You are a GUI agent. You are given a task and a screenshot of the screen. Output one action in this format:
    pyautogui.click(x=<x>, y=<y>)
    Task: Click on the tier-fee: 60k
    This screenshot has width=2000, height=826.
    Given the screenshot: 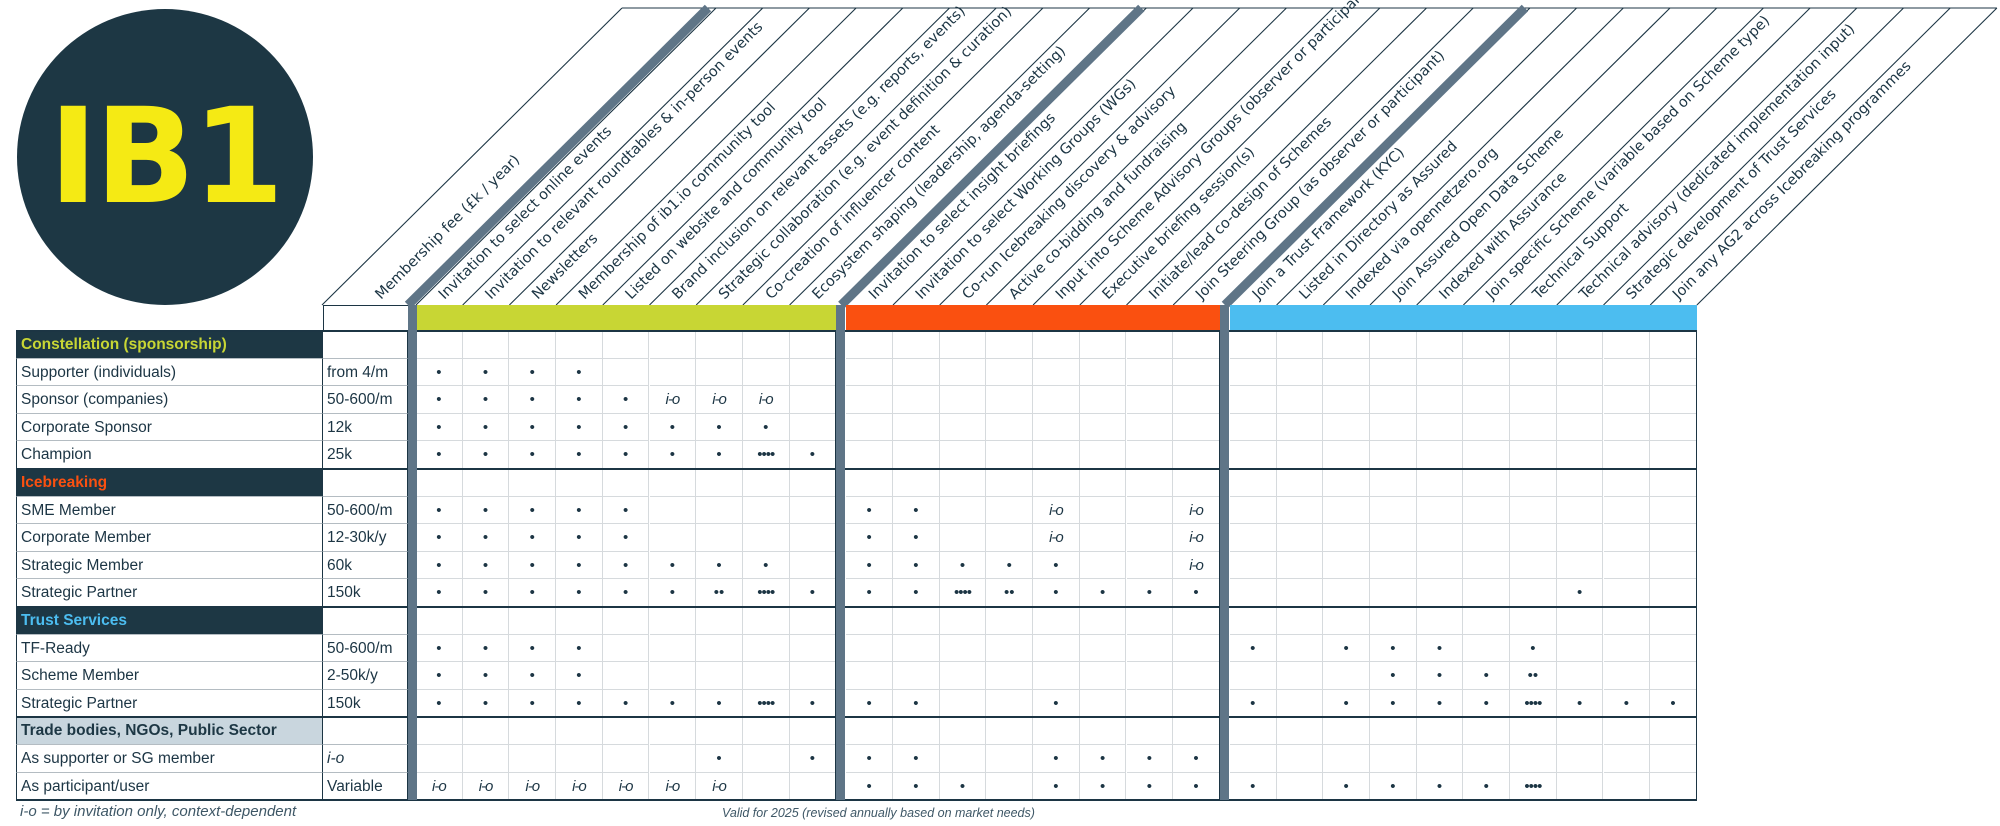 What is the action you would take?
    pyautogui.click(x=365, y=565)
    